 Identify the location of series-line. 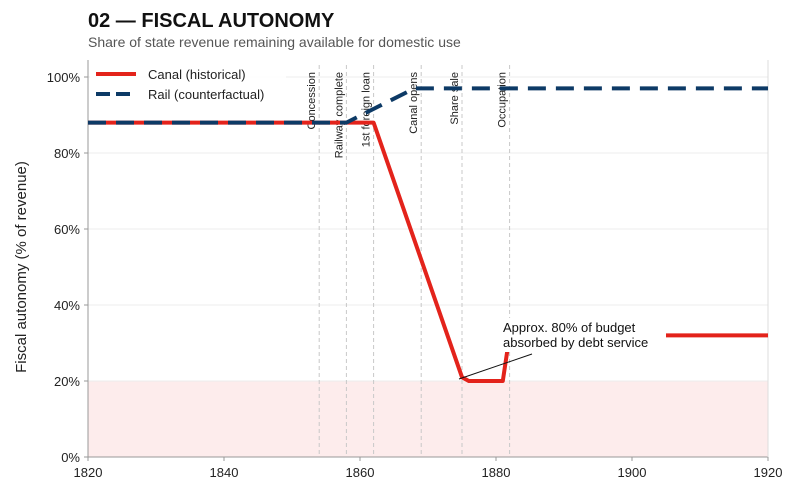
(428, 105).